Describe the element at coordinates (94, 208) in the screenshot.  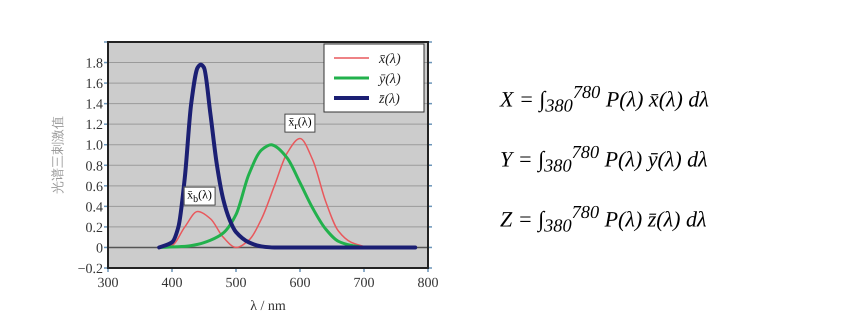
I see `y-tick-label: 0.4` at that location.